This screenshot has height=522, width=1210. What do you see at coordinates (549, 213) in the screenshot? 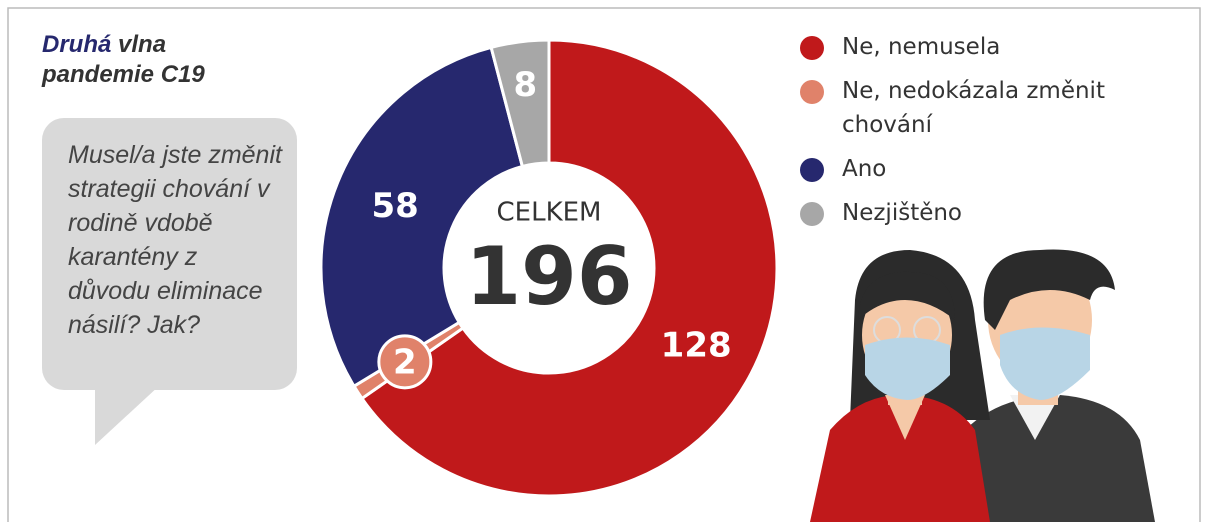
I see `center-label: CELKEM` at bounding box center [549, 213].